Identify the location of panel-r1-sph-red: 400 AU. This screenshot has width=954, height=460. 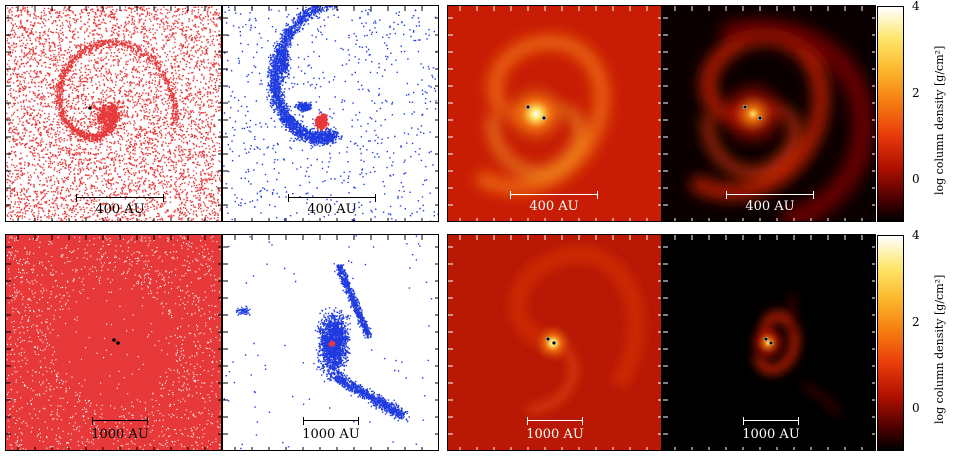
(113, 113).